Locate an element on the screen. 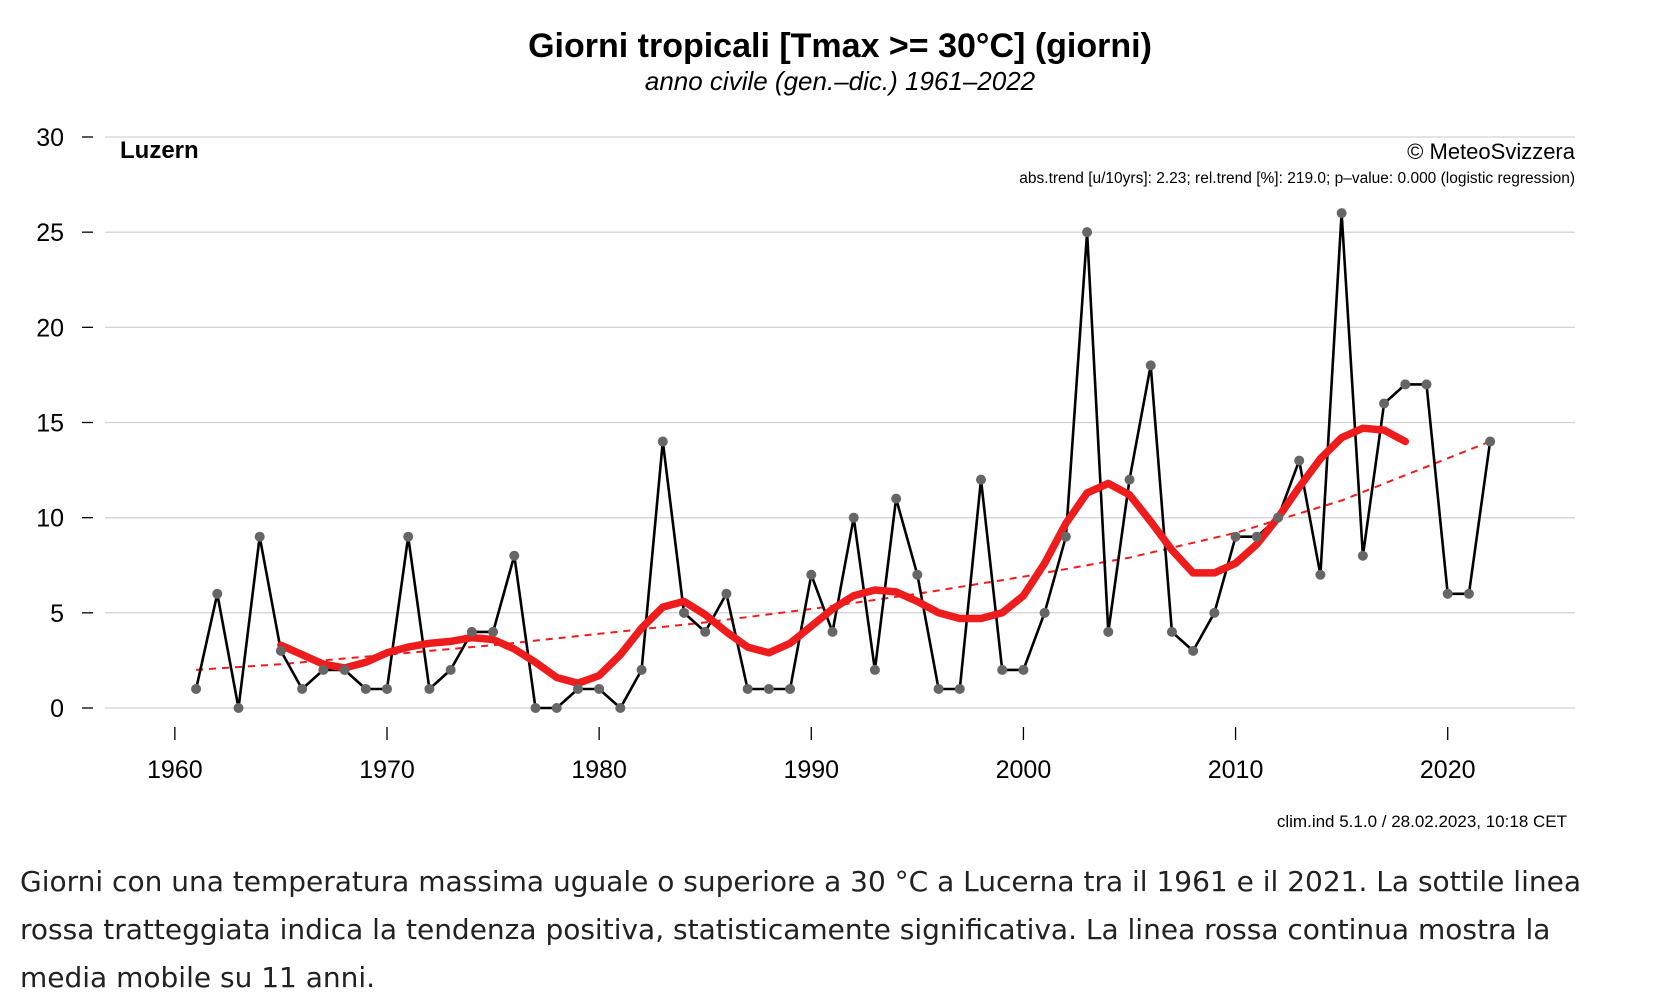  x-tick-label: 1970 is located at coordinates (387, 770).